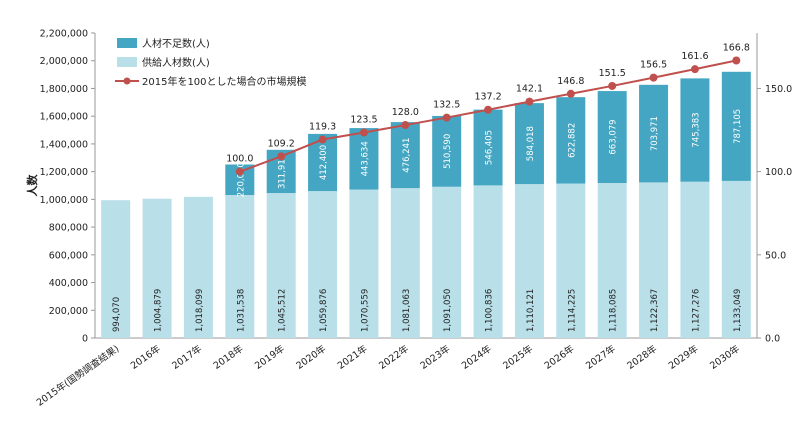  What do you see at coordinates (64, 200) in the screenshot?
I see `y-tick-label: 1,000,000` at bounding box center [64, 200].